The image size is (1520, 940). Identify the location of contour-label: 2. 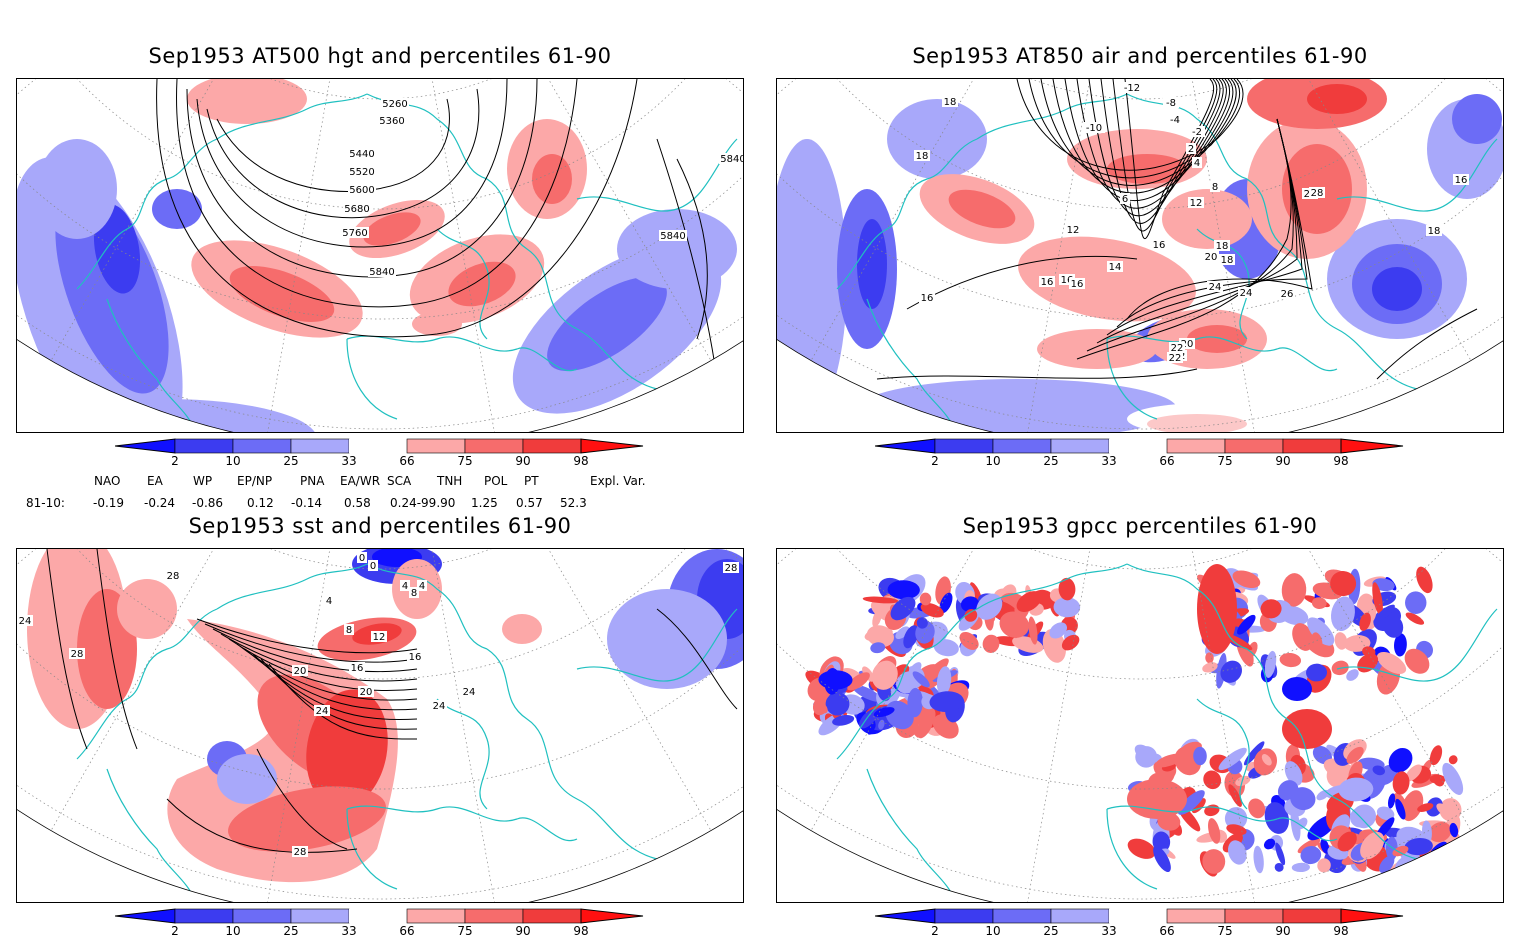
(1191, 149).